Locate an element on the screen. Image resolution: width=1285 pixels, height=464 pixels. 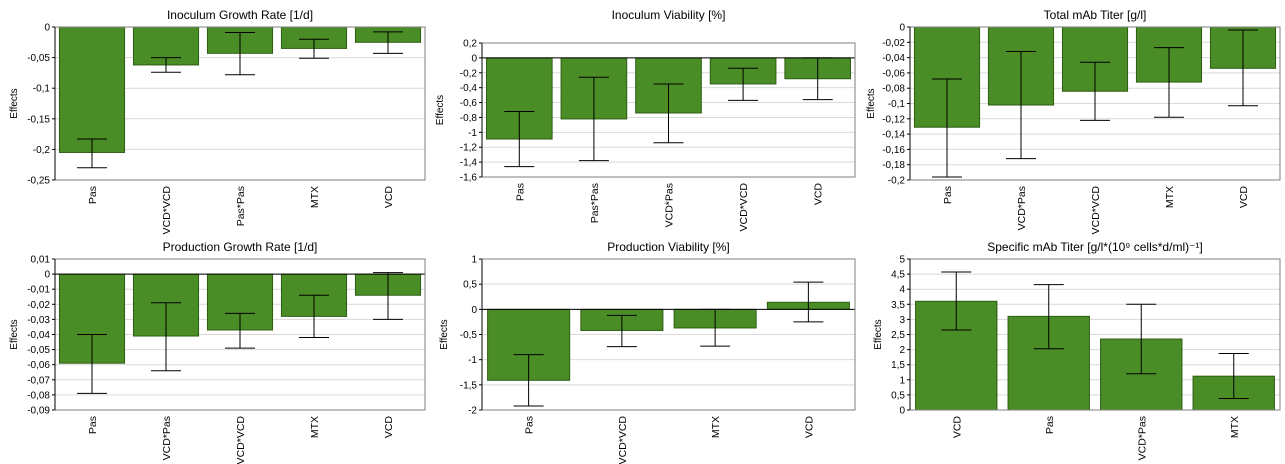
y-tick-label: -0,01 is located at coordinates (38, 290).